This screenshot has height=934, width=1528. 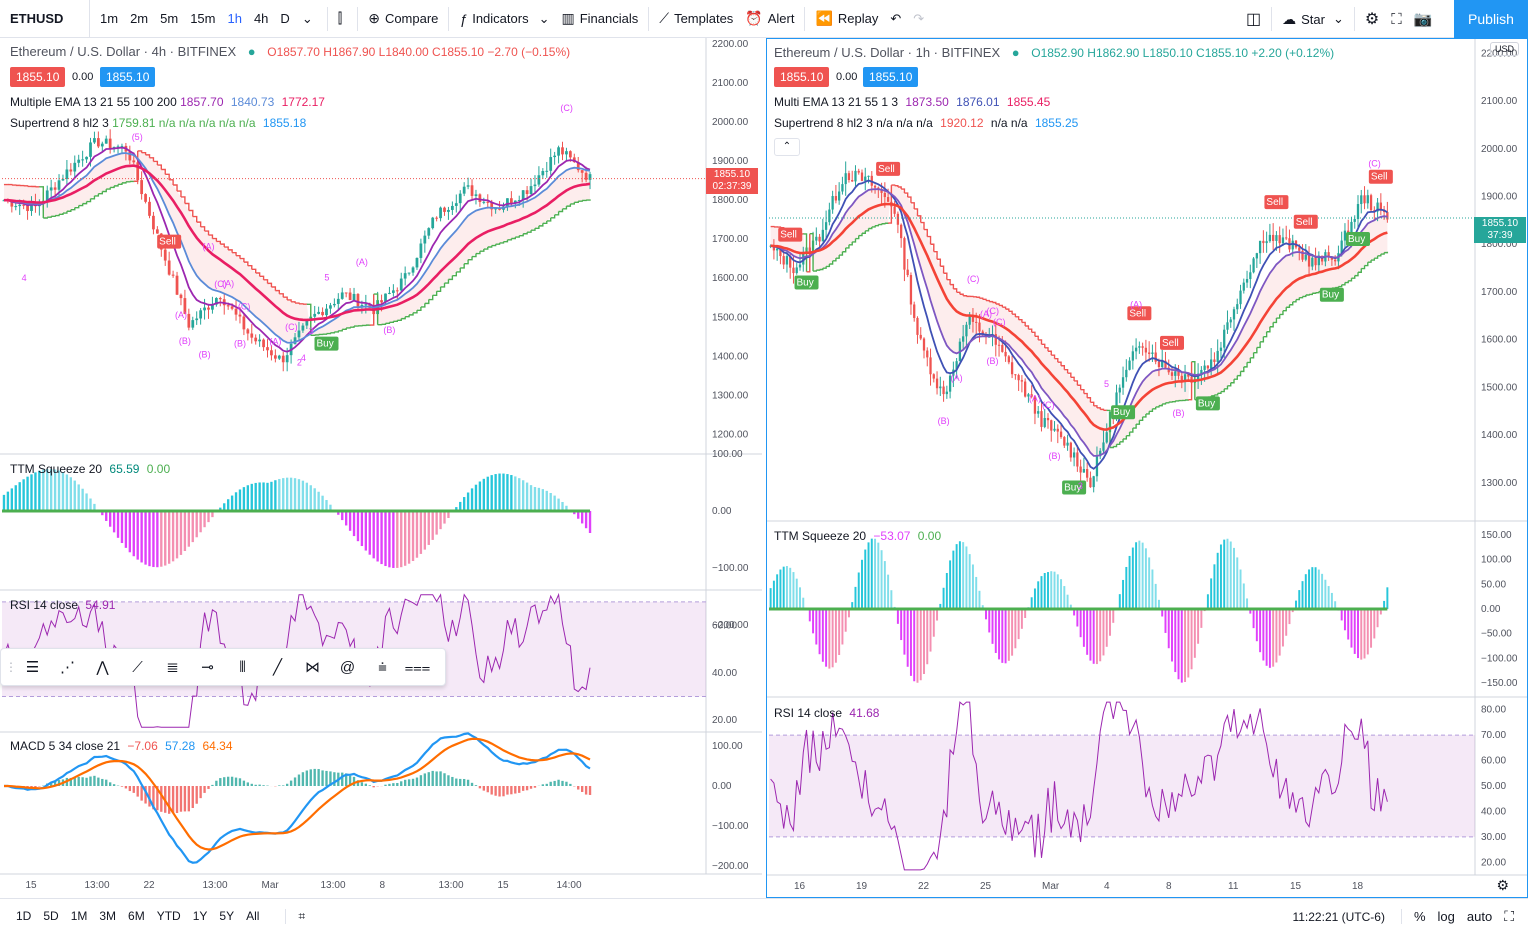 What do you see at coordinates (599, 19) in the screenshot?
I see `financials-button: ▥ Financials` at bounding box center [599, 19].